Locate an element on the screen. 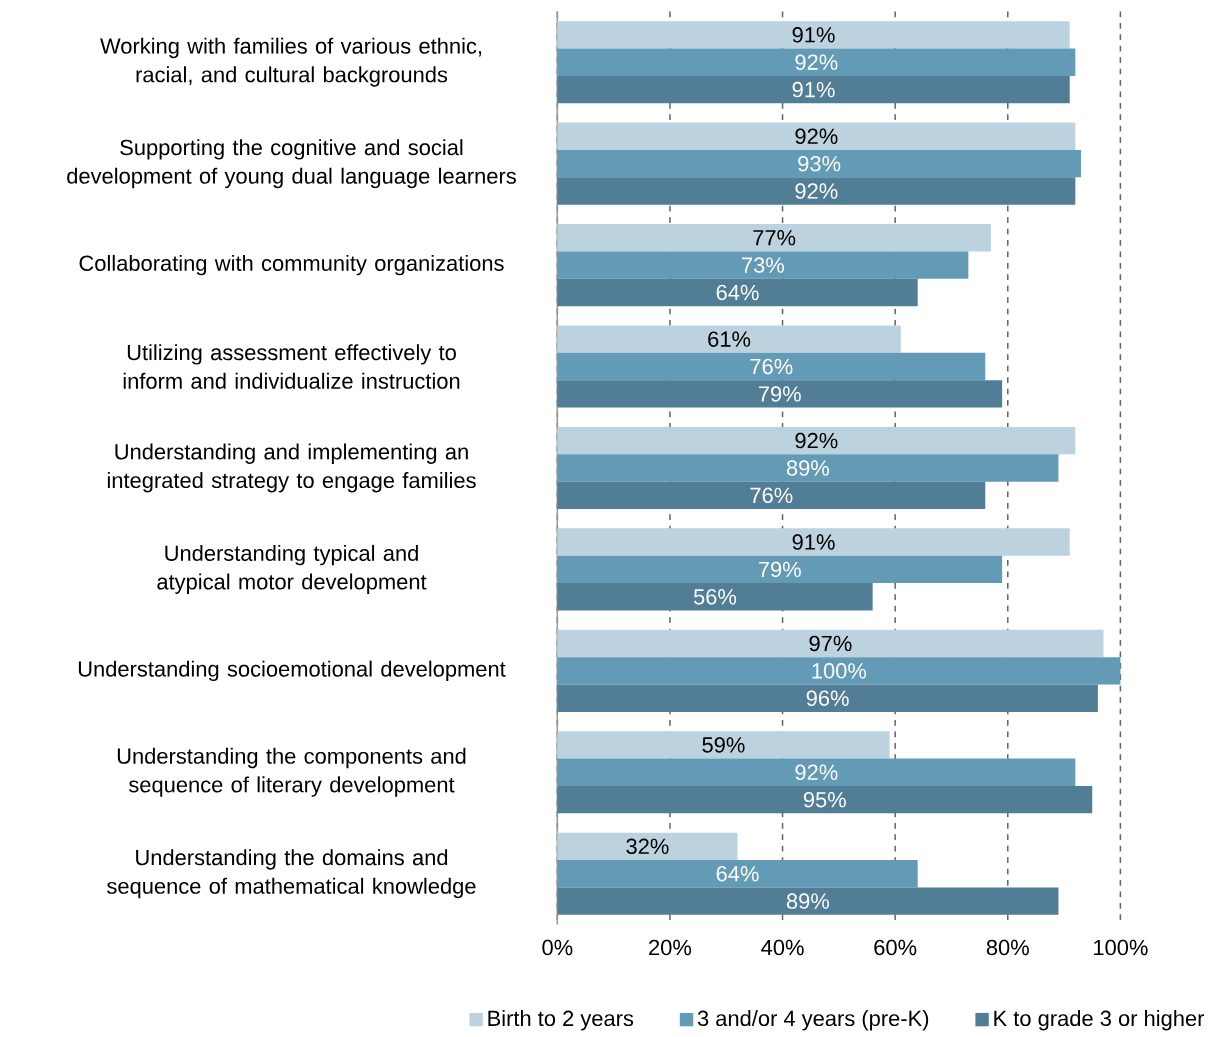  legend-label: K to grade 3 or higher is located at coordinates (1099, 1020).